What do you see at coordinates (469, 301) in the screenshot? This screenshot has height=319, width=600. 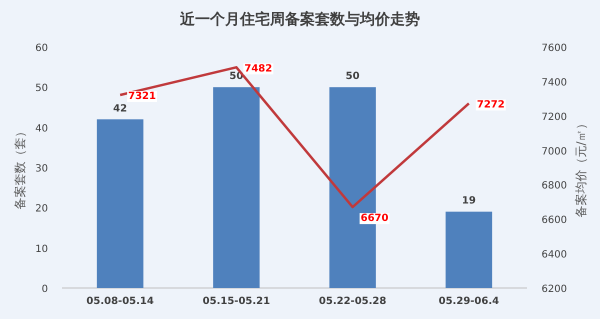 I see `x-tick-label: 05.29-06.4` at bounding box center [469, 301].